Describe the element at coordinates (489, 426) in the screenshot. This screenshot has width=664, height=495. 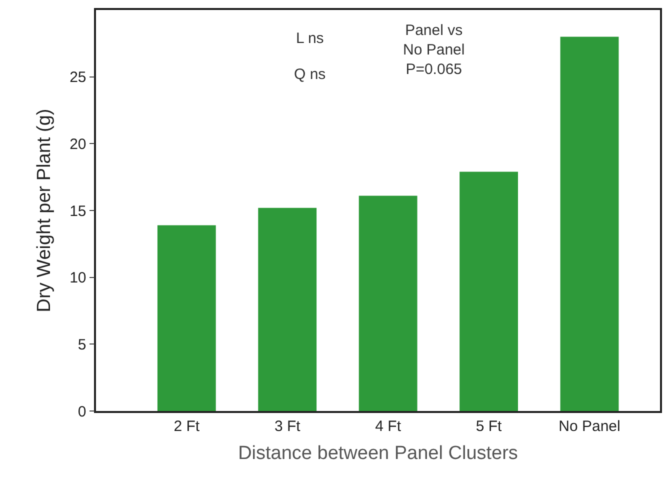
I see `x-tick-label: 5 Ft` at that location.